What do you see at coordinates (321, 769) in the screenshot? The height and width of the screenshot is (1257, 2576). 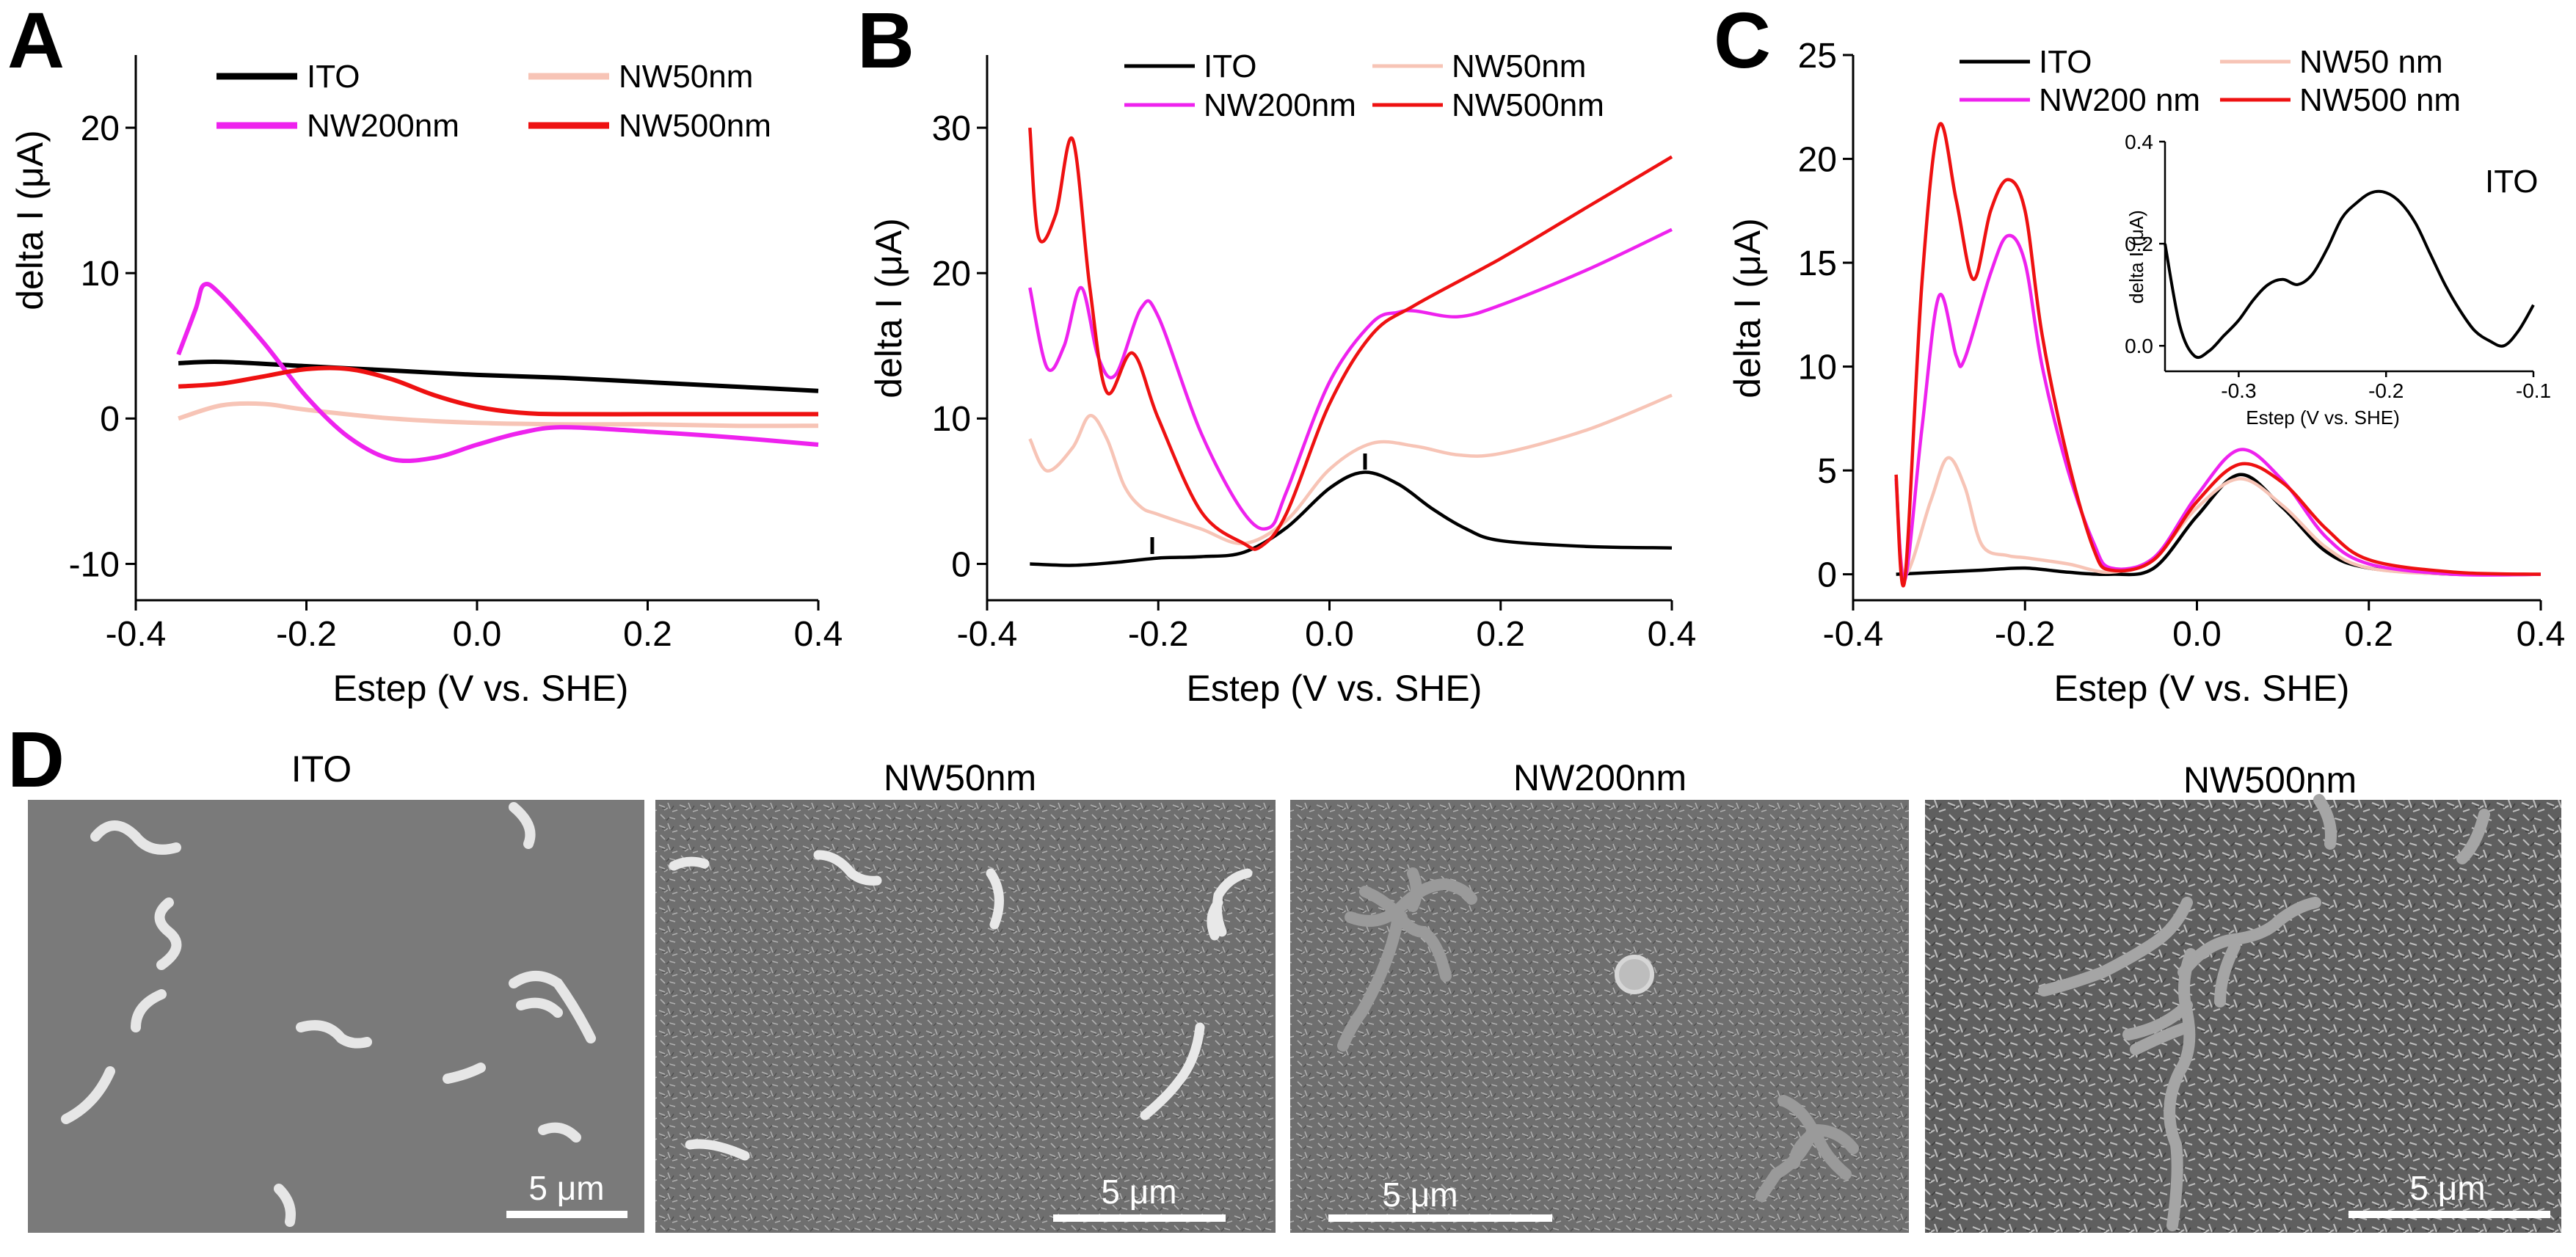 I see `sem-title-ito: ITO` at bounding box center [321, 769].